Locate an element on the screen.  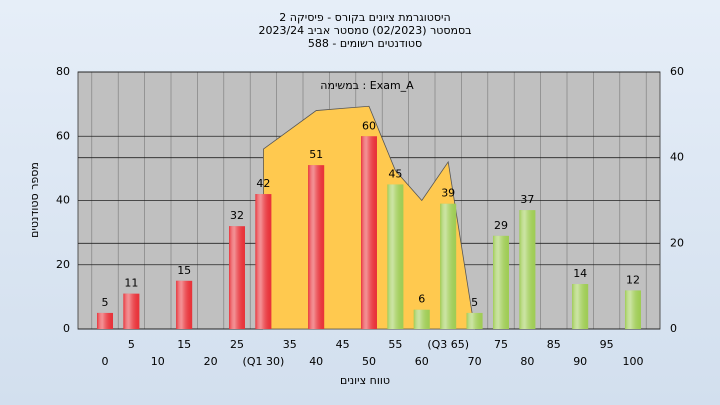
x-tick-label: 100 is located at coordinates (633, 361).